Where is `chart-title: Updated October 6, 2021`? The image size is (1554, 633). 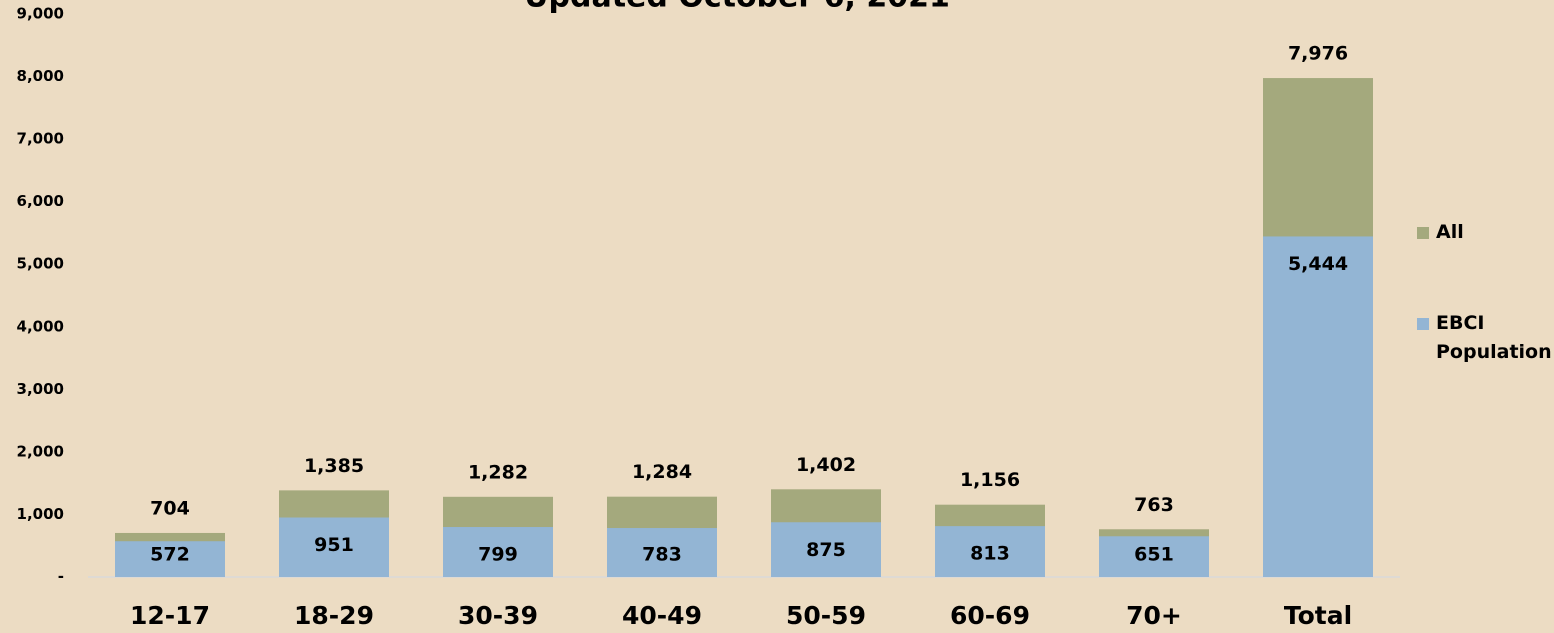
chart-title: Updated October 6, 2021 is located at coordinates (737, 7).